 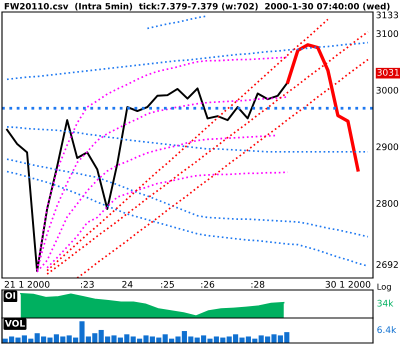 What do you see at coordinates (387, 264) in the screenshot?
I see `y-tick-label: 2692` at bounding box center [387, 264].